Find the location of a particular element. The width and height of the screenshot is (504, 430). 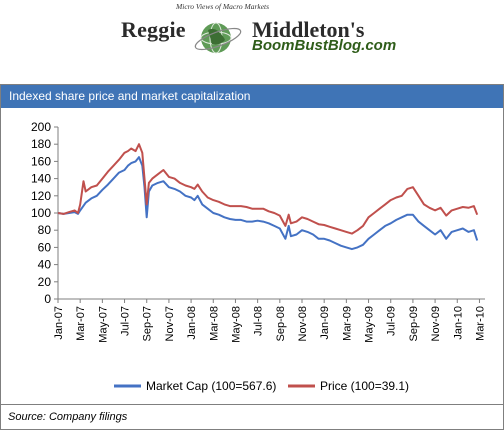

x-tick-label: Nov-09 is located at coordinates (436, 323).